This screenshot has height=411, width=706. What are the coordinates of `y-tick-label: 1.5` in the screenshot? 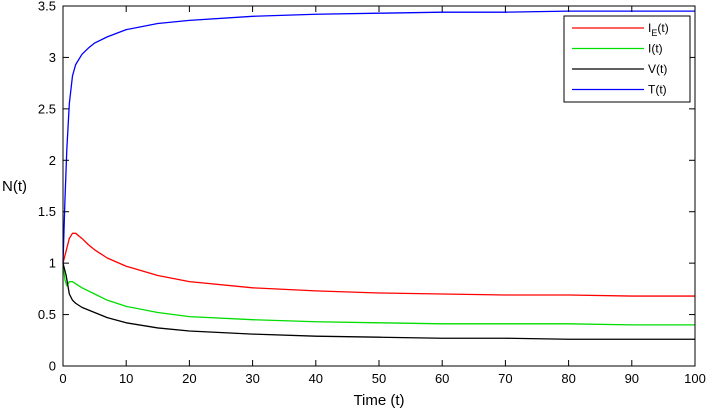 It's located at (47, 211).